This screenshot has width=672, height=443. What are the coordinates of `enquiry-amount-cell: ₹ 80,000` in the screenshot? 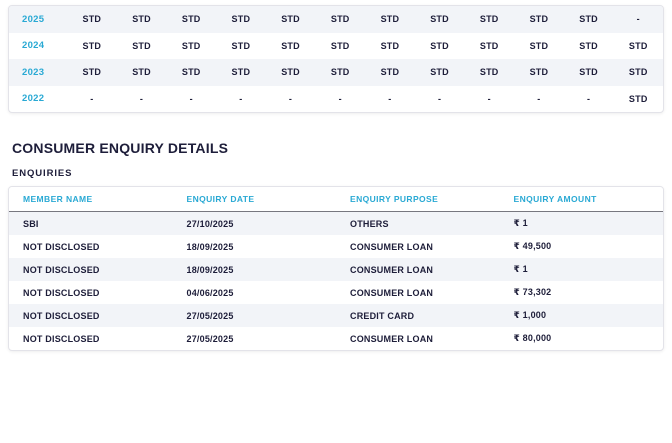 It's located at (532, 338).